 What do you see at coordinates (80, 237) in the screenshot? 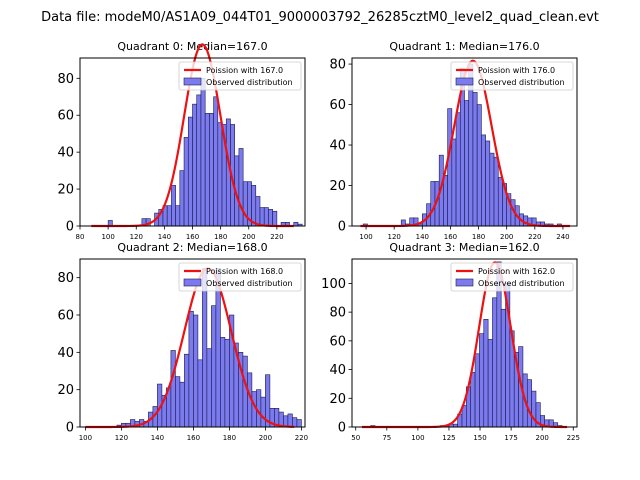
I see `x-tick-label: 80` at bounding box center [80, 237].